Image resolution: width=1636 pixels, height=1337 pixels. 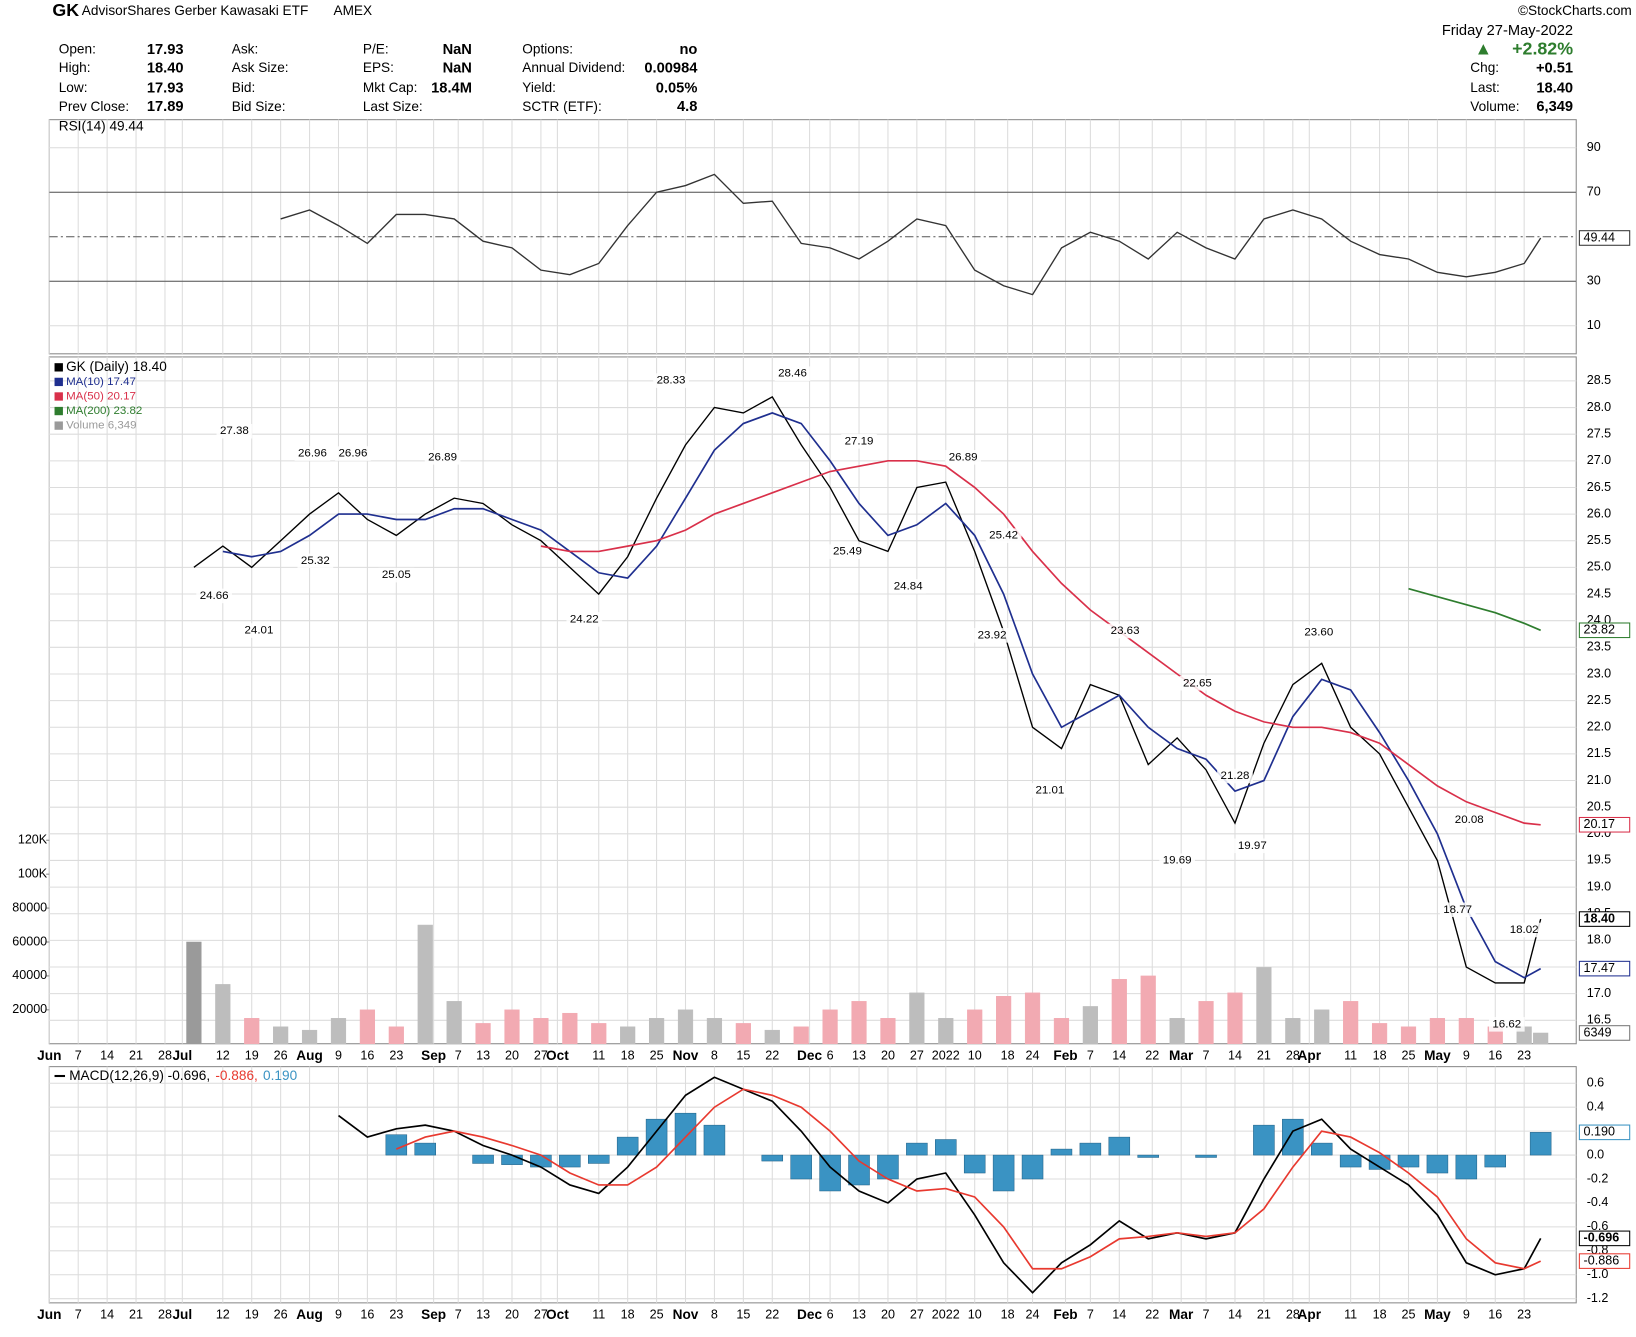 What do you see at coordinates (29, 1009) in the screenshot?
I see `y2-tick-label: 20000` at bounding box center [29, 1009].